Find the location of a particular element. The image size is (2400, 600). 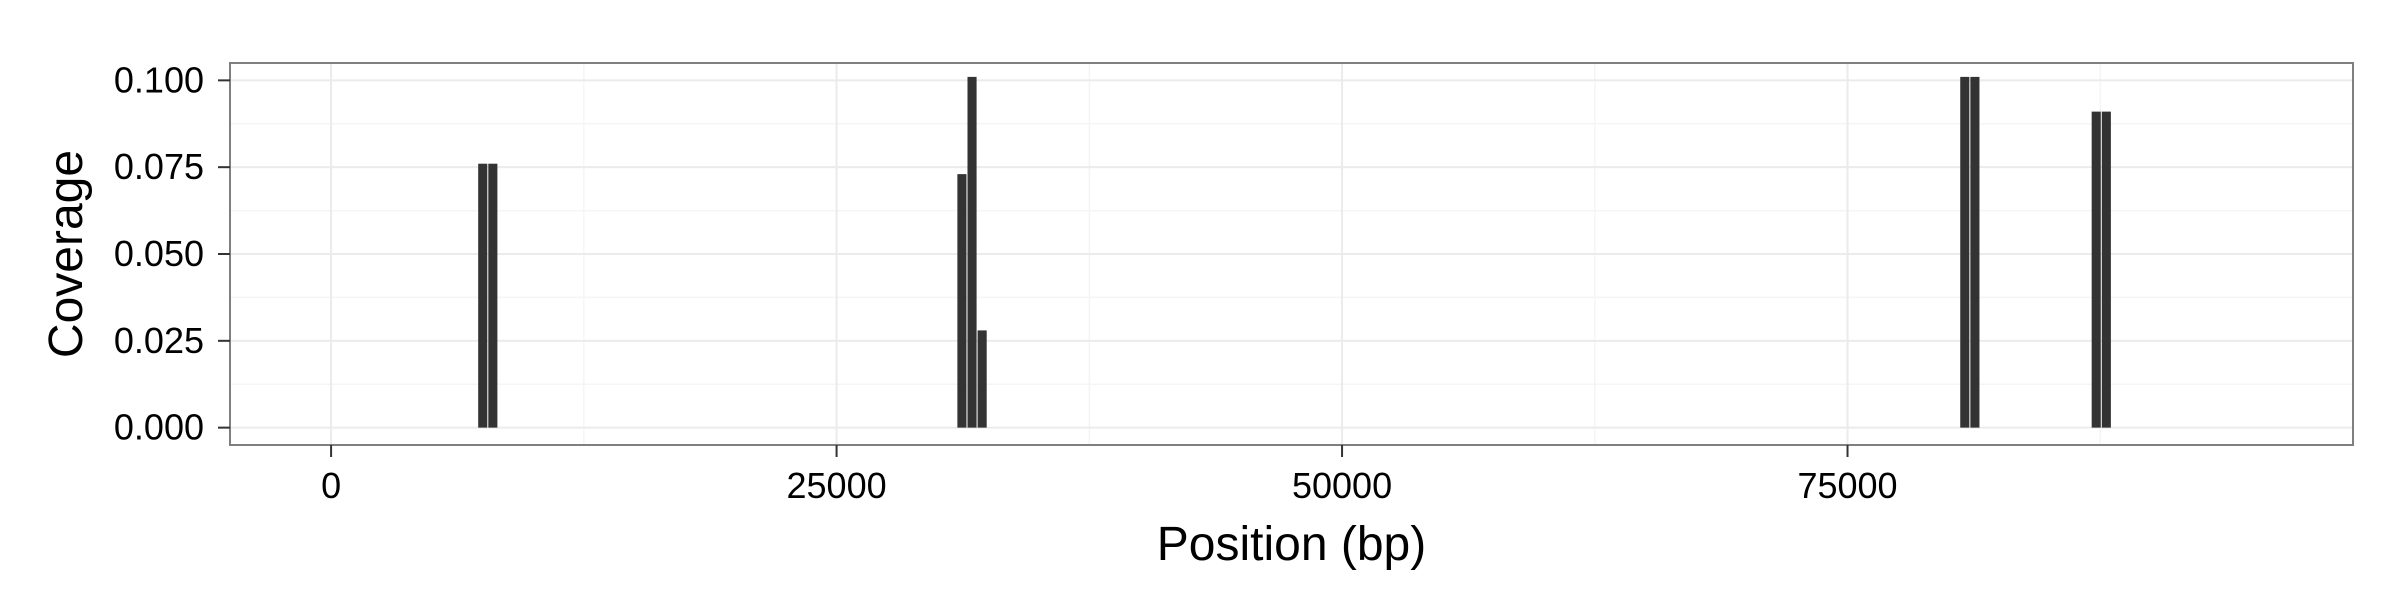

x-tick-label: 50000 is located at coordinates (1342, 485).